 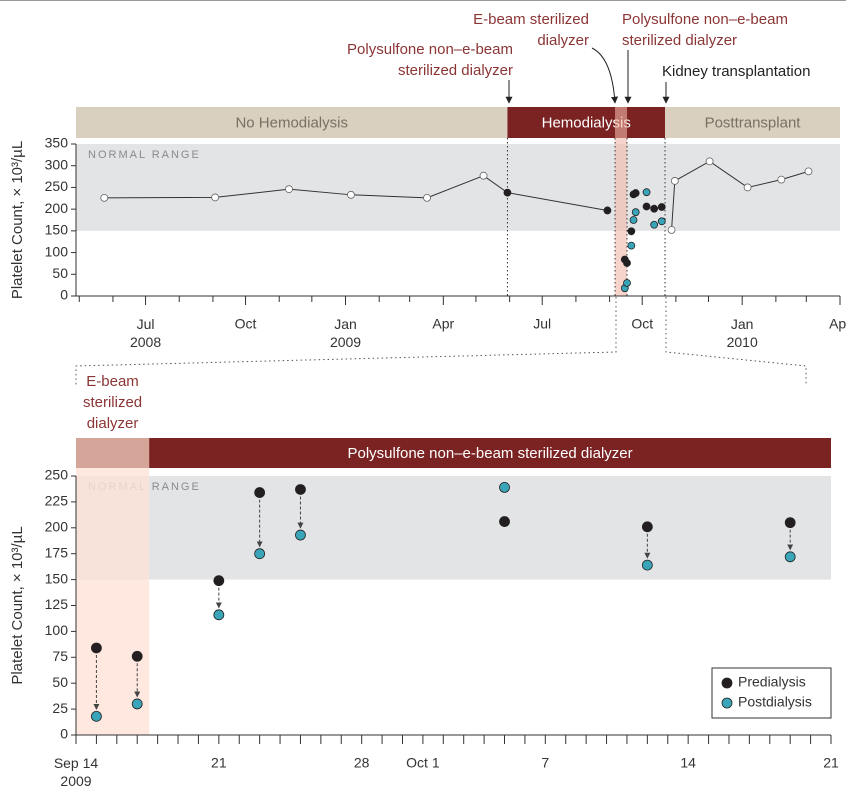 I want to click on highlight, so click(x=113, y=601).